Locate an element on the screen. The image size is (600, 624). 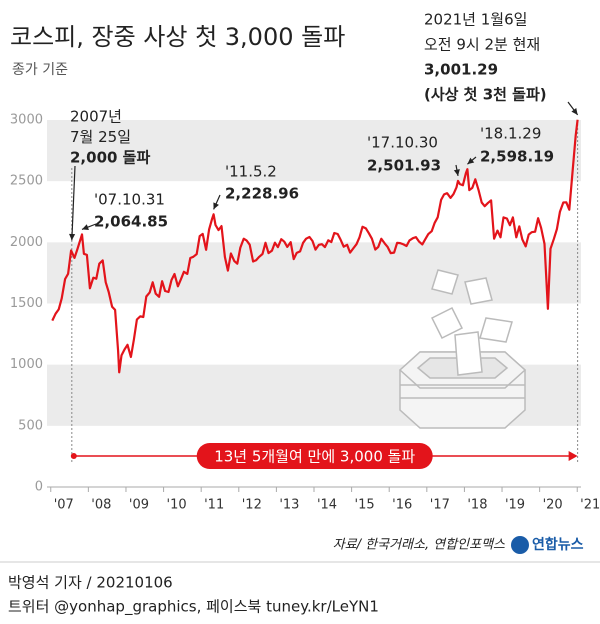
annotation-text: '18.1.29 is located at coordinates (510, 134).